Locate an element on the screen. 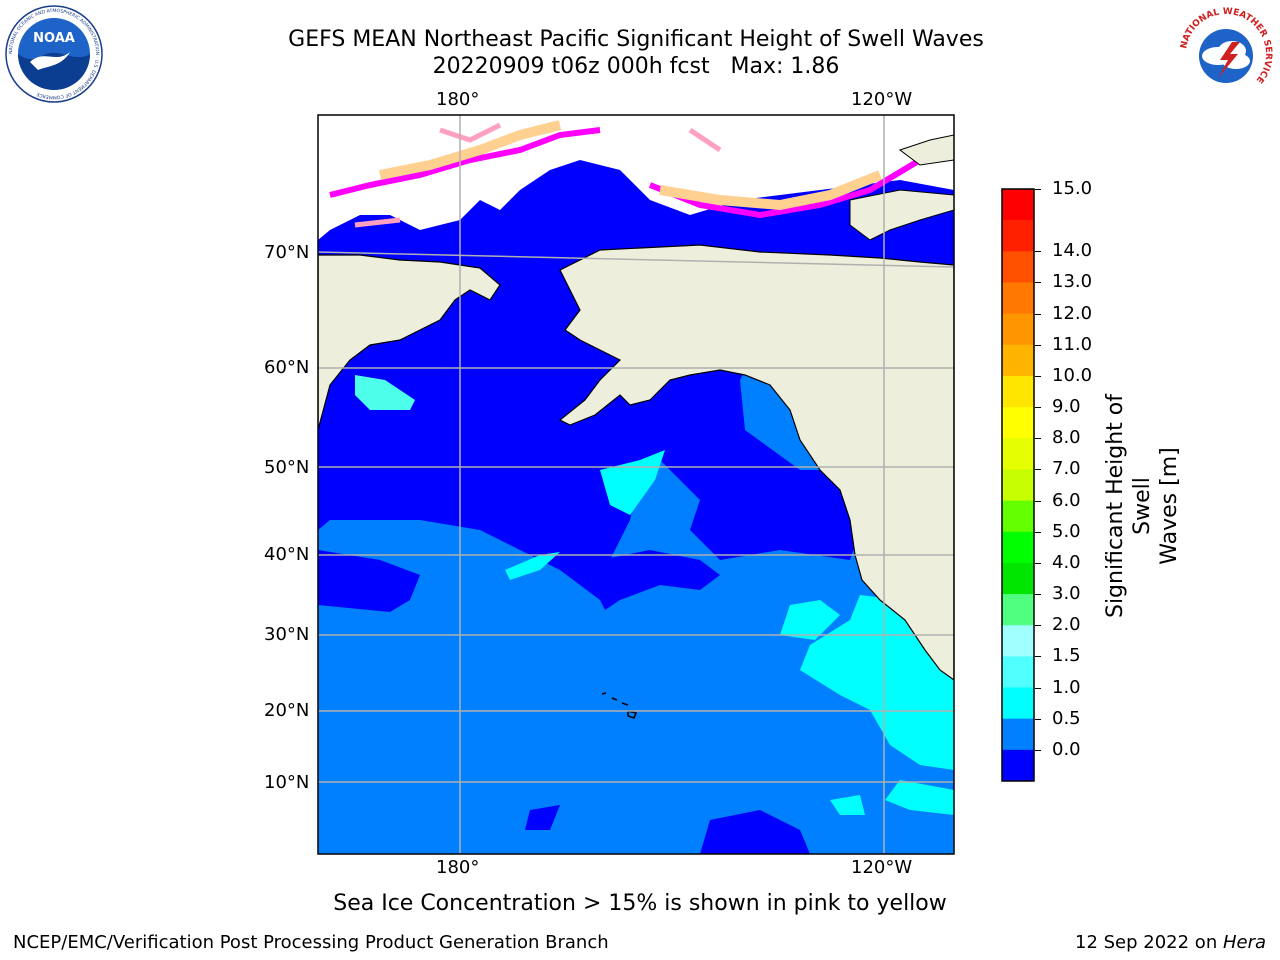 The image size is (1280, 960). colorbar-label: Significant Height of Swell Waves [m] is located at coordinates (1142, 506).